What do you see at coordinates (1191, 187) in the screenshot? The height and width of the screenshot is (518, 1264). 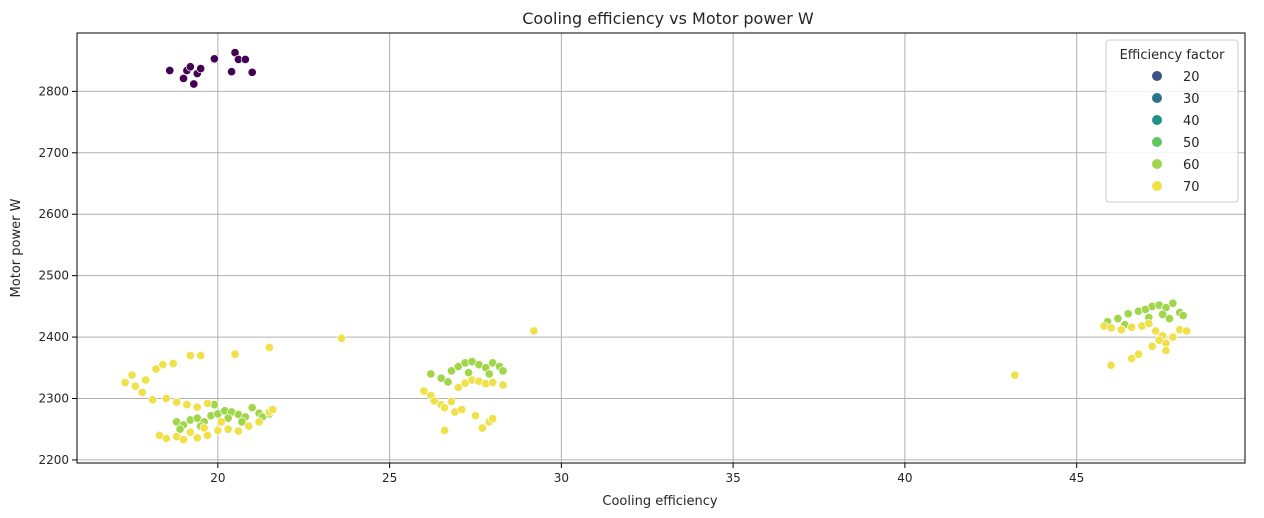 I see `legend-label: 70` at bounding box center [1191, 187].